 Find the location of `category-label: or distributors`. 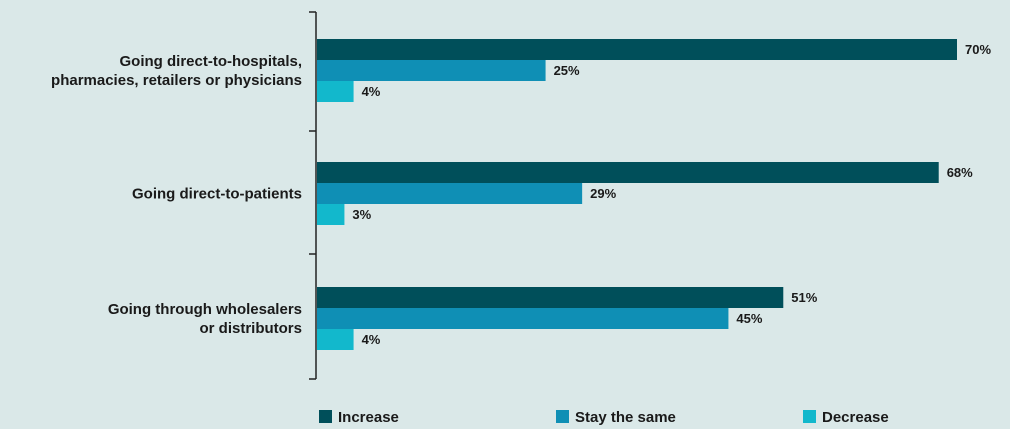

category-label: or distributors is located at coordinates (250, 328).